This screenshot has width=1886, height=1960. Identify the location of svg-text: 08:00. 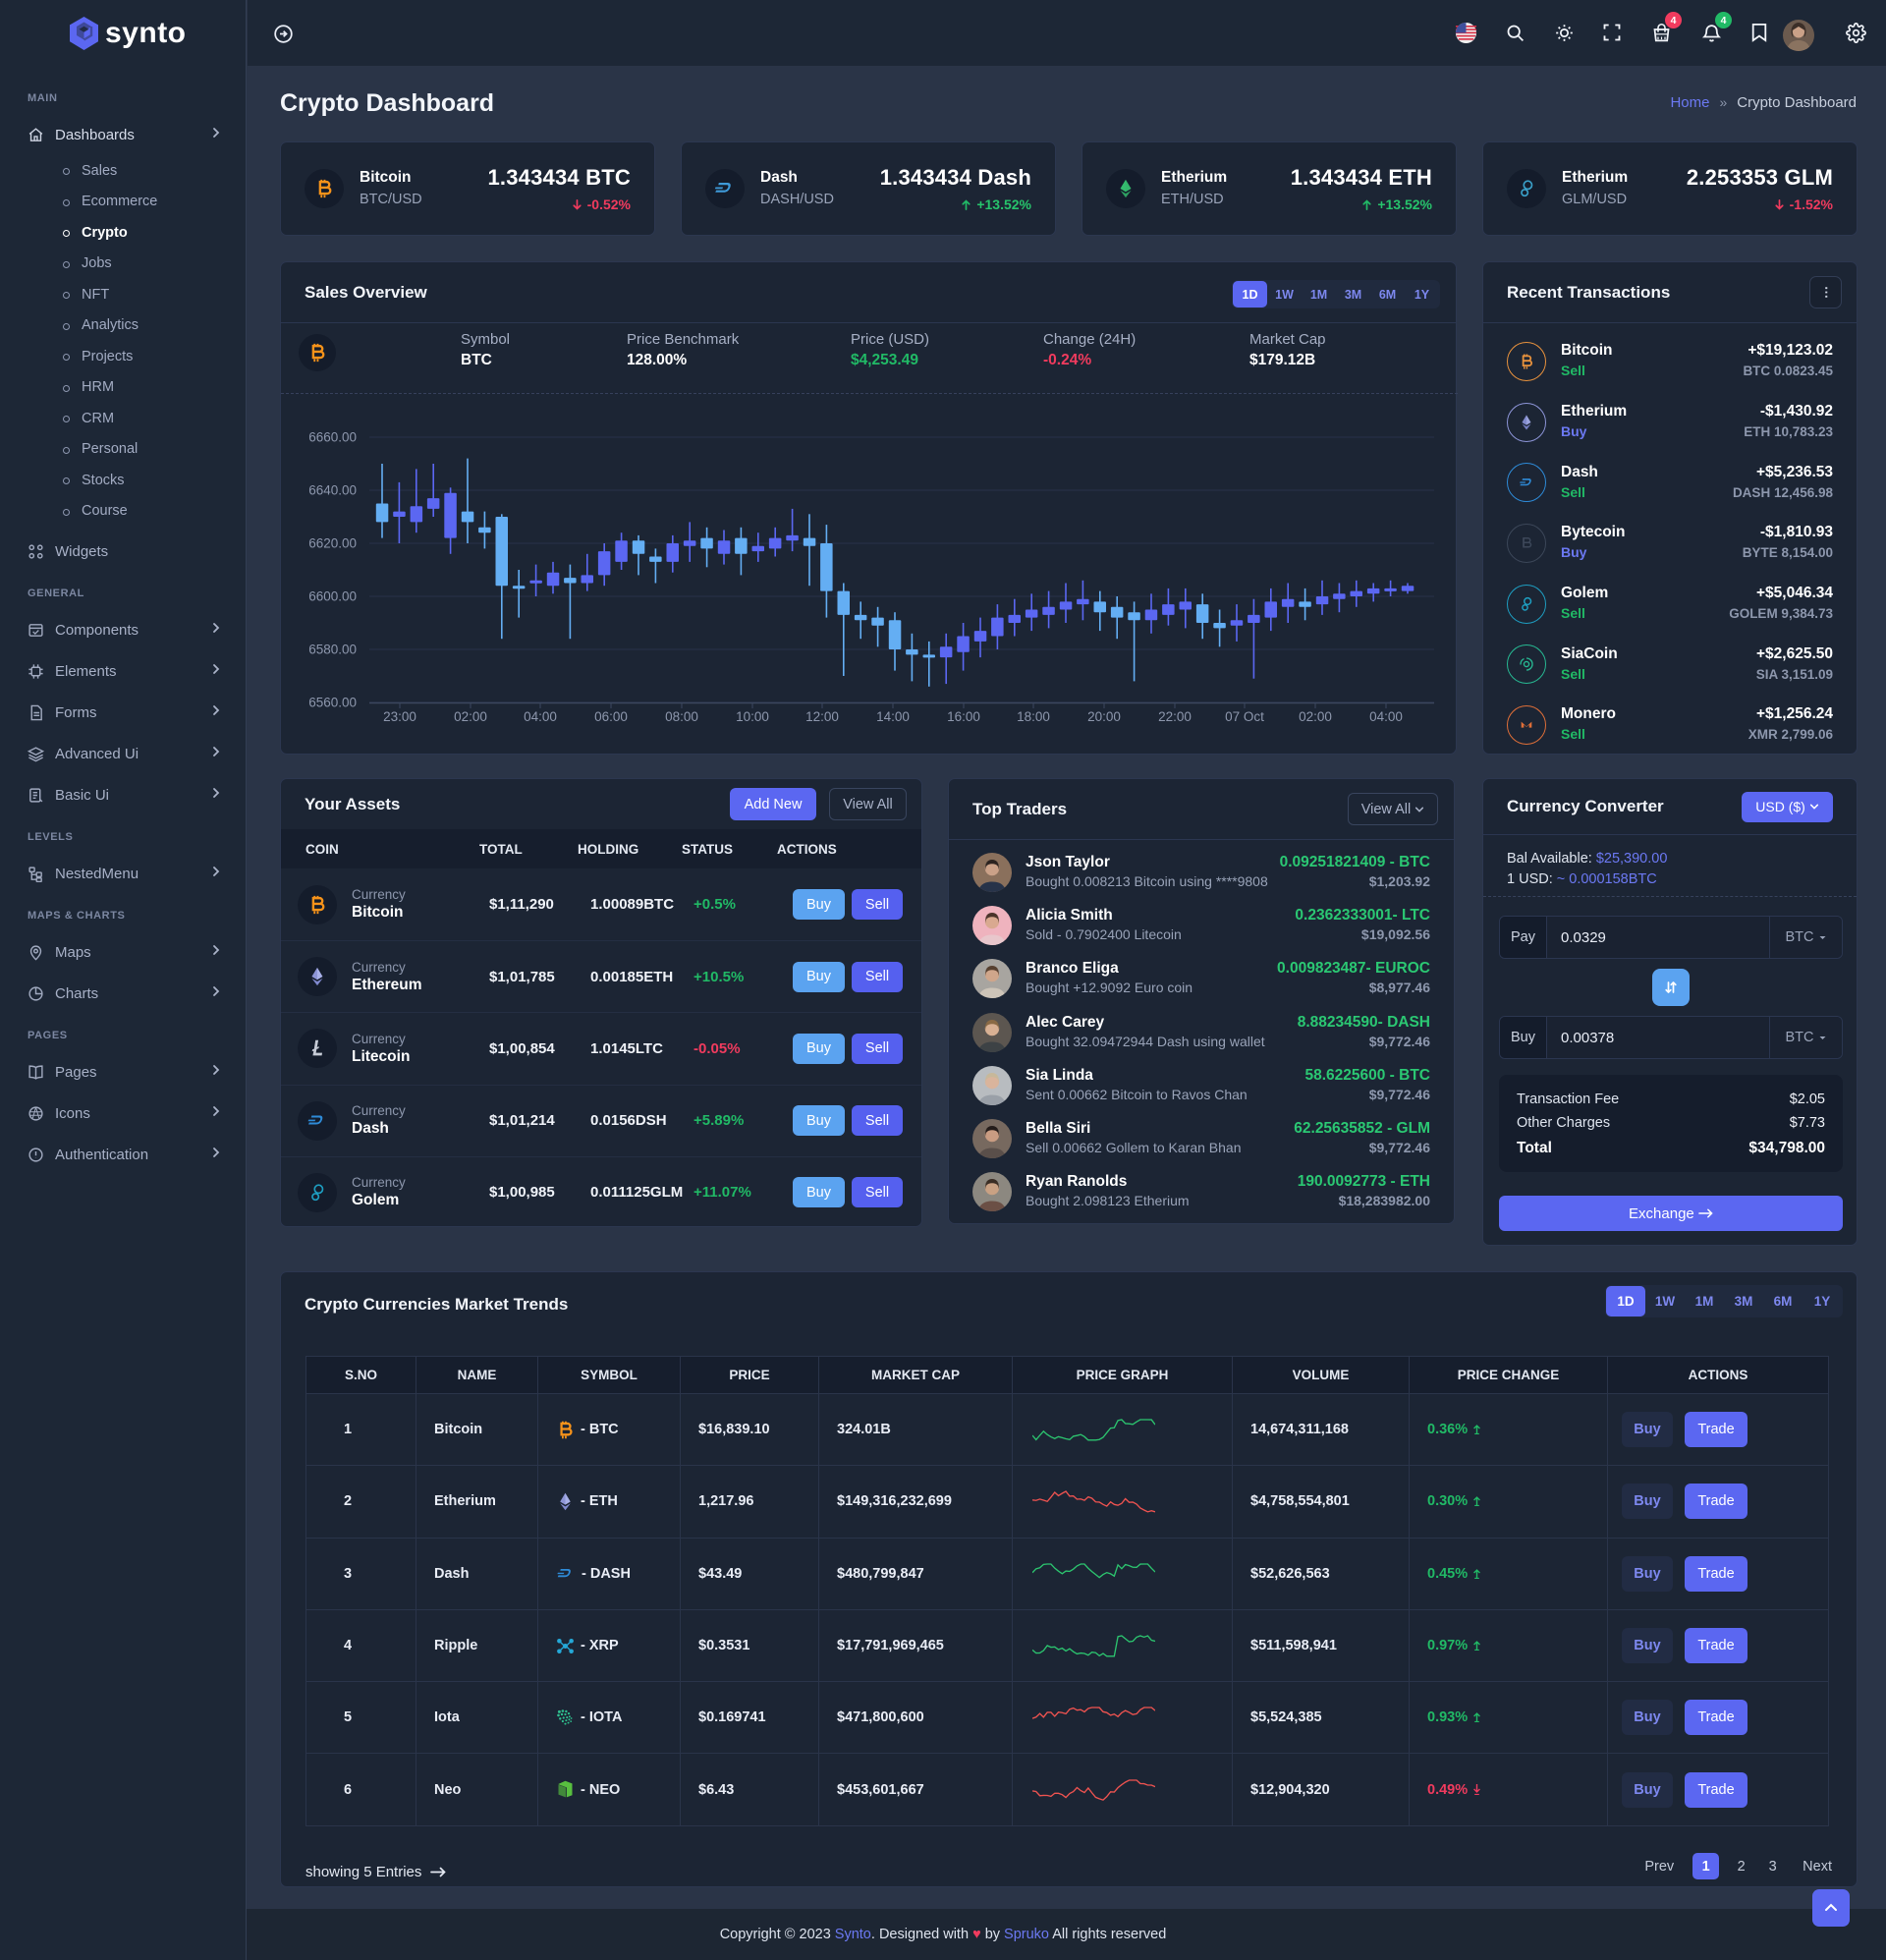
(681, 716).